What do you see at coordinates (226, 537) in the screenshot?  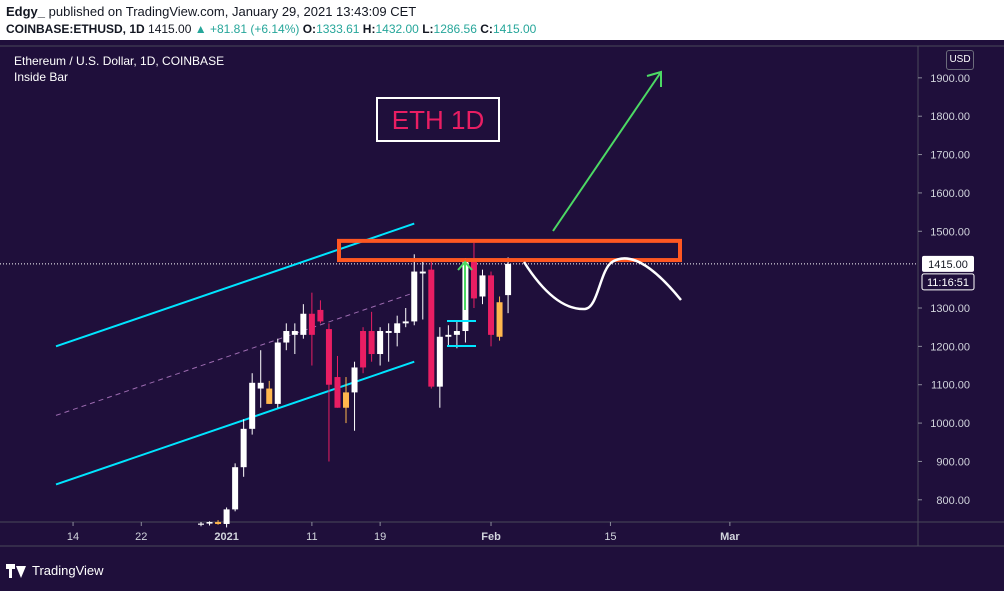 I see `x-tick-label: 2021` at bounding box center [226, 537].